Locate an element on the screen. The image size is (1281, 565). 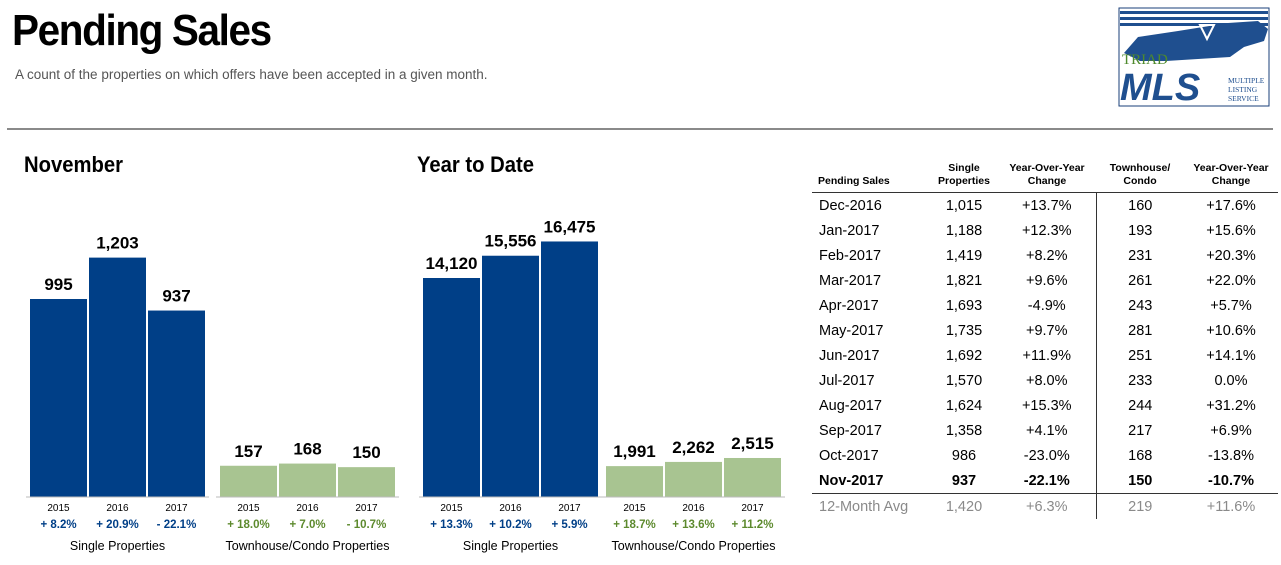
bar-value-label: 157 is located at coordinates (248, 451).